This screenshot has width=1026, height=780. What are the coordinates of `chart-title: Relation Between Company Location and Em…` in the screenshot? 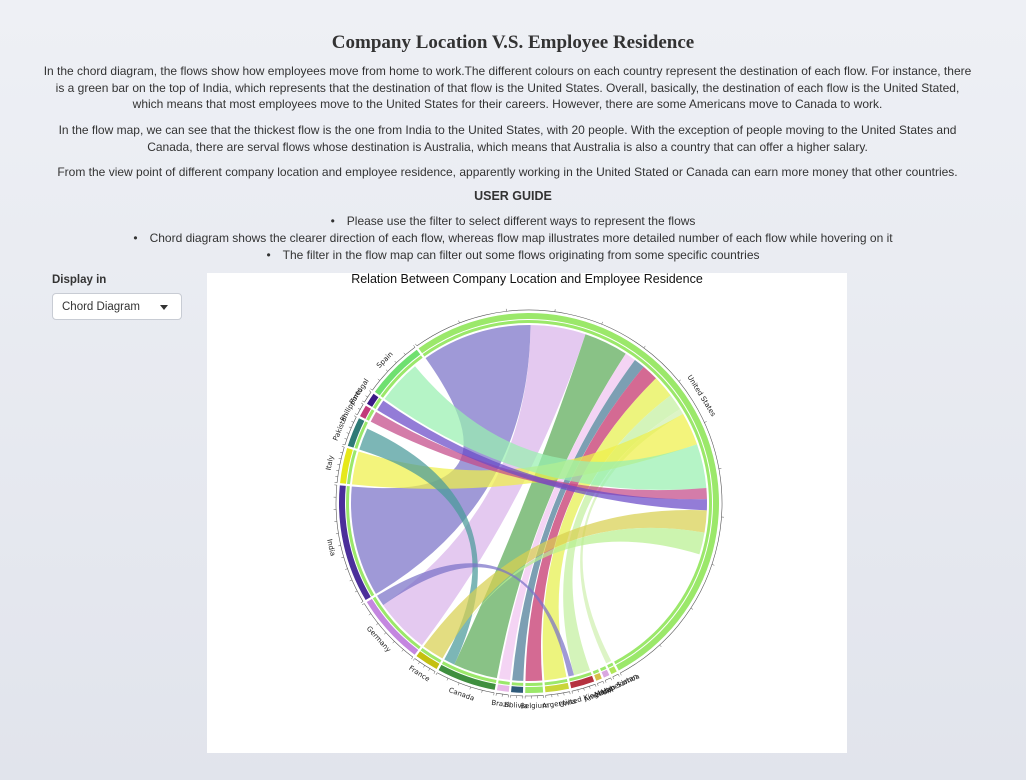 It's located at (527, 279).